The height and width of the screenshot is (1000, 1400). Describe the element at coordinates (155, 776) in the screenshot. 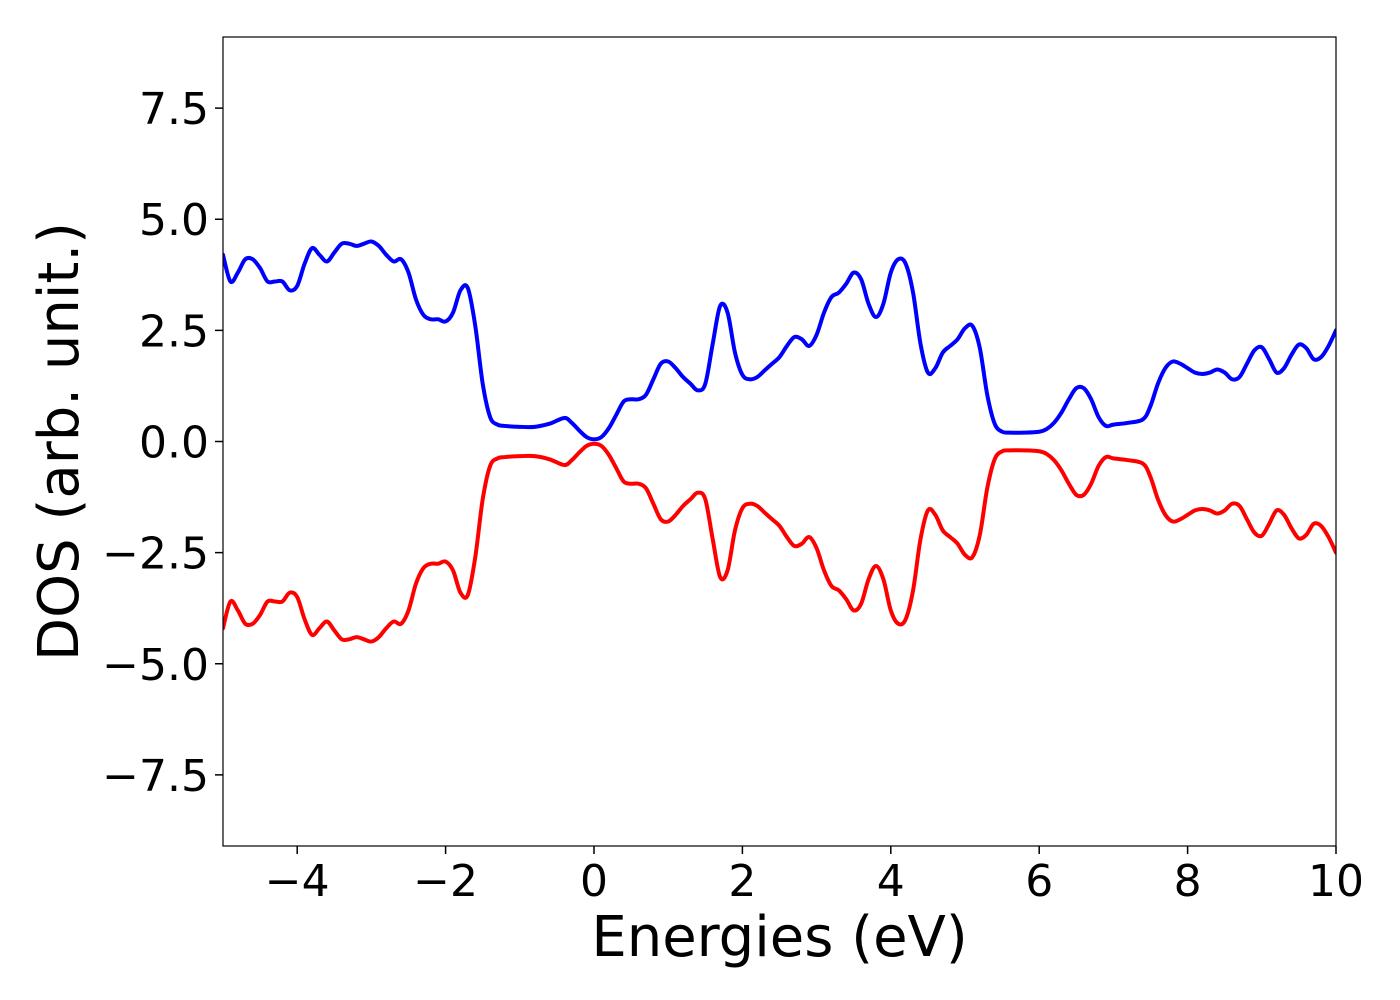

I see `y-tick-label: −7.5` at that location.